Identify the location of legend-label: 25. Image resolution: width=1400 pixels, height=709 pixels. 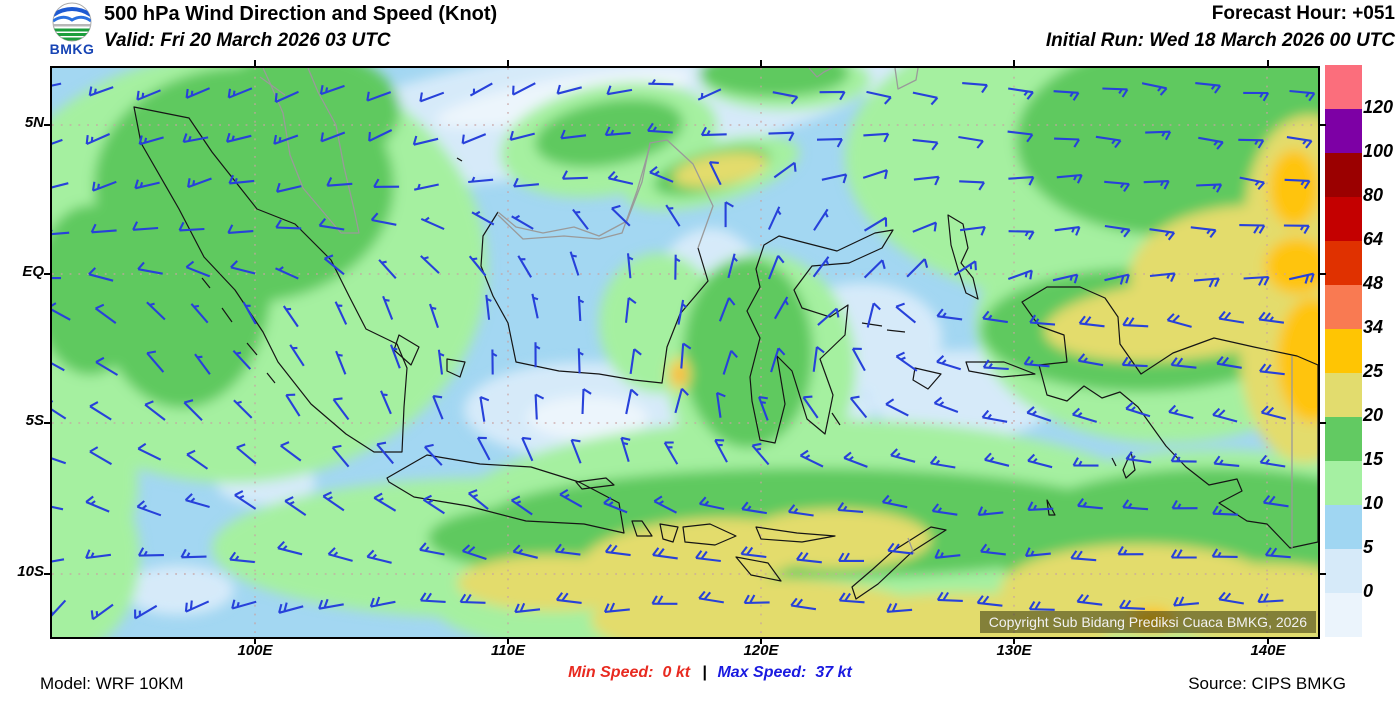
(1373, 371).